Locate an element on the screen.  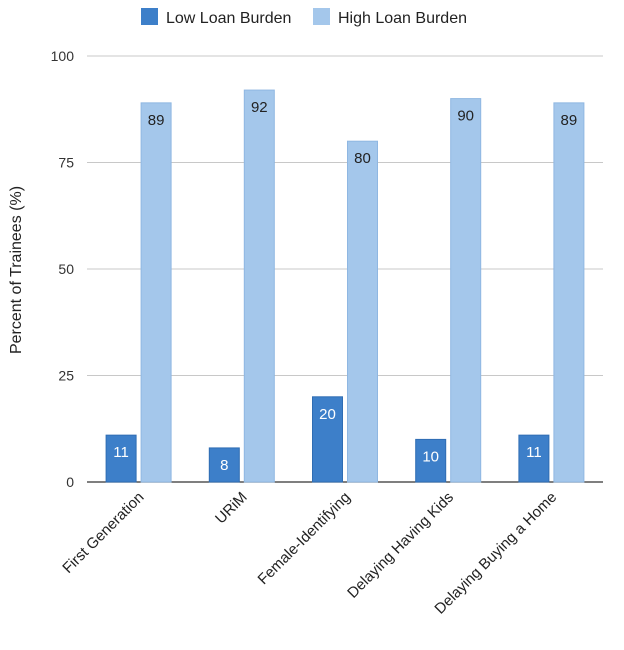
data-label-low: 10 is located at coordinates (430, 456).